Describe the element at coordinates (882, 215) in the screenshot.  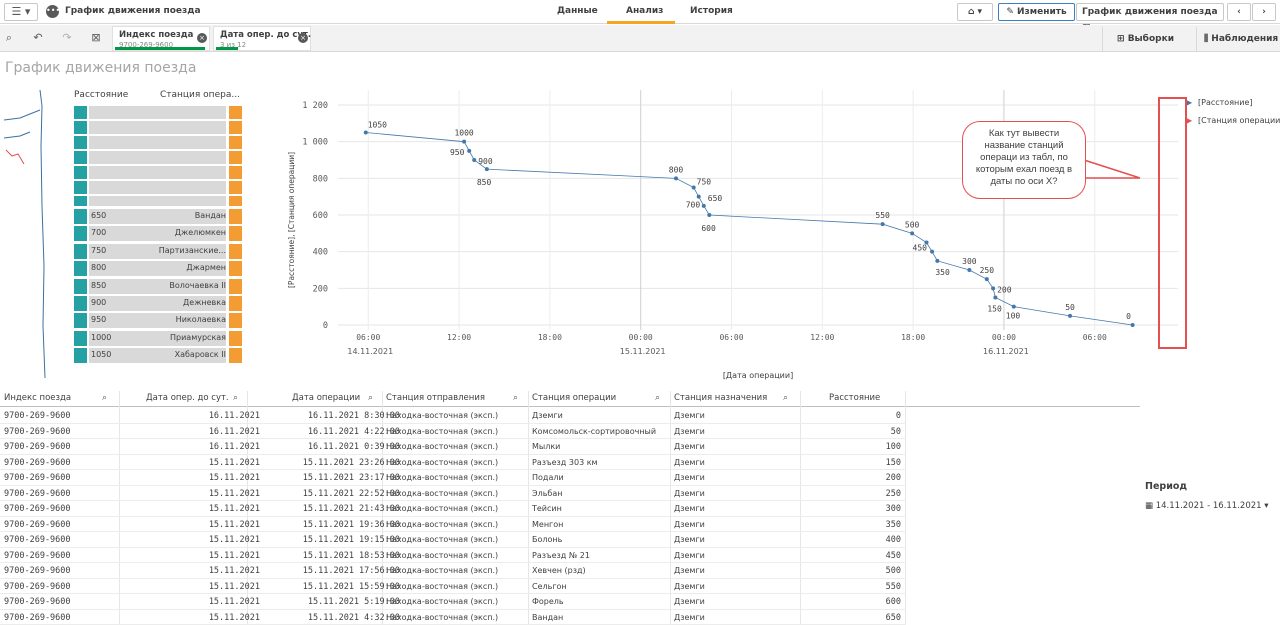
I see `data-label: 550` at that location.